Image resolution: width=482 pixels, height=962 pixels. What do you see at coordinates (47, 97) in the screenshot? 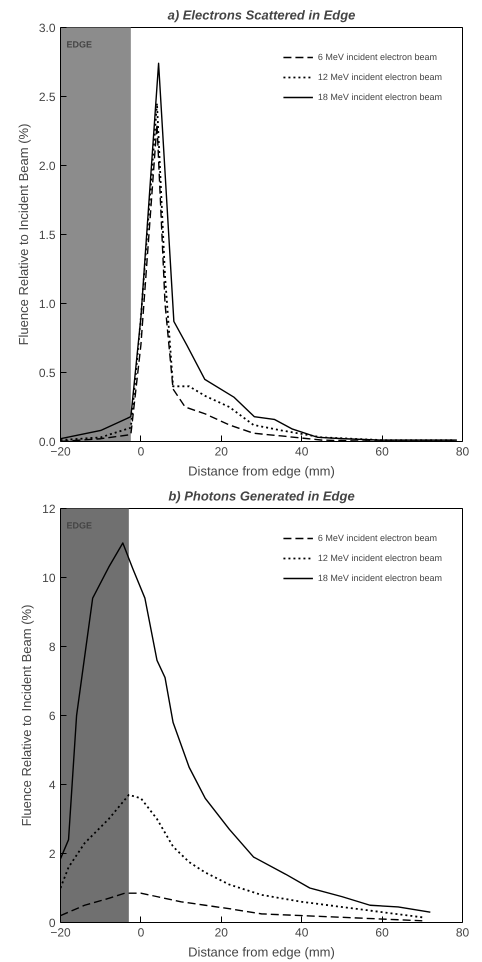
I see `y-tick-label: 2.5` at bounding box center [47, 97].